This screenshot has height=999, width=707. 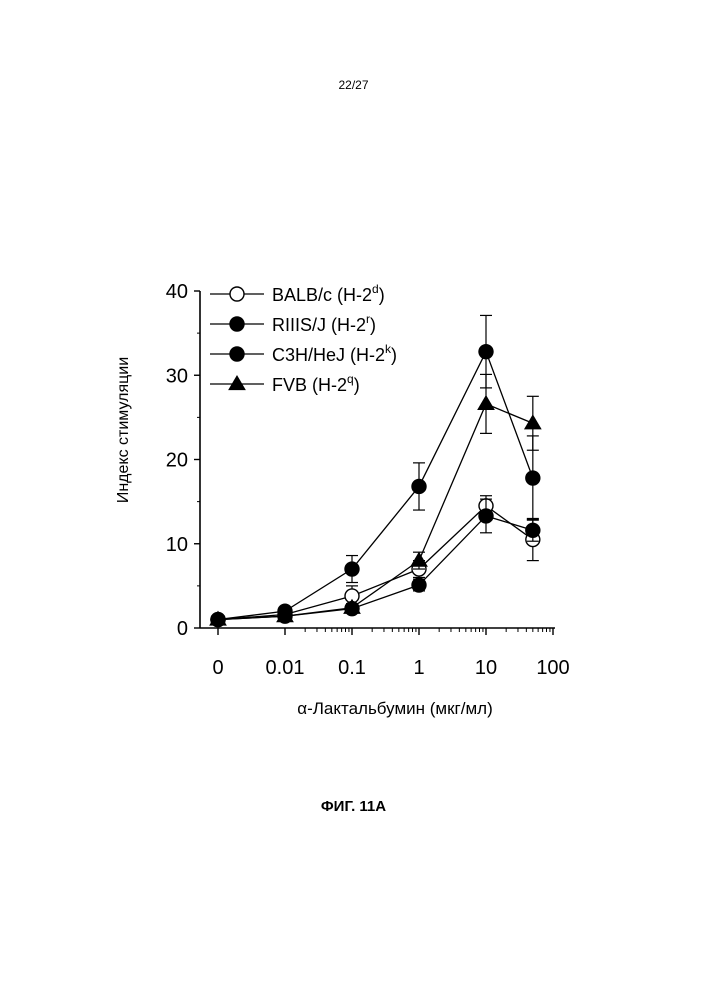 What do you see at coordinates (334, 353) in the screenshot?
I see `legend-label: C3H/HeJ (H-2k)` at bounding box center [334, 353].